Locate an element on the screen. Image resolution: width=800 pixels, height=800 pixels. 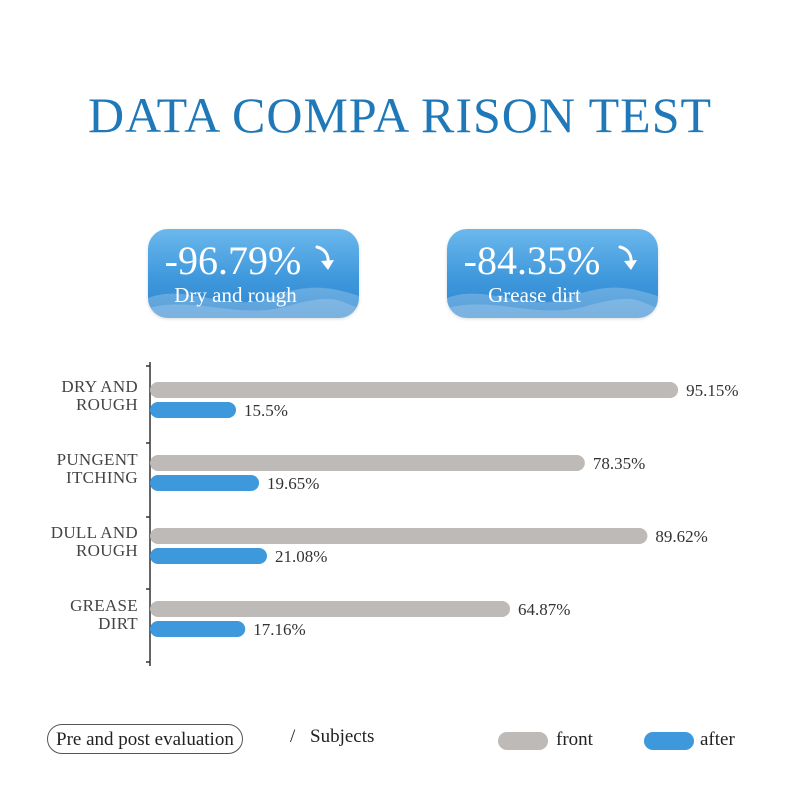
category-label-line: DRY AND is located at coordinates (99, 386).